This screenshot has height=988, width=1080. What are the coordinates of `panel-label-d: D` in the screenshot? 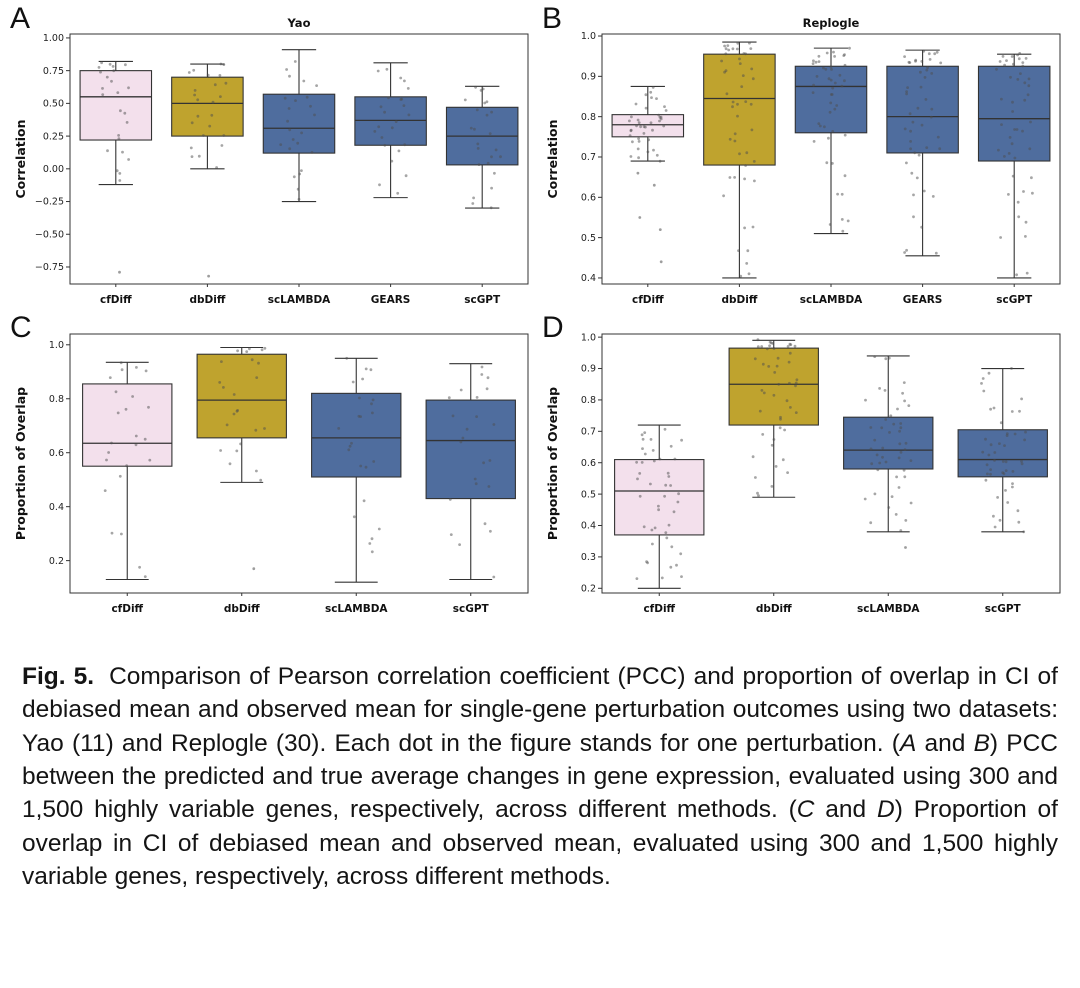 It's located at (553, 327).